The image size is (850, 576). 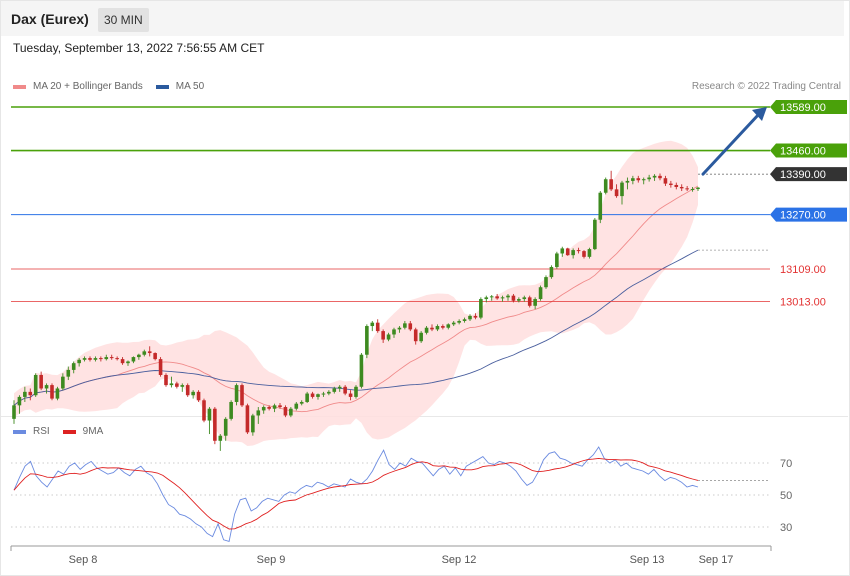 What do you see at coordinates (271, 560) in the screenshot?
I see `x-tick-label: Sep 9` at bounding box center [271, 560].